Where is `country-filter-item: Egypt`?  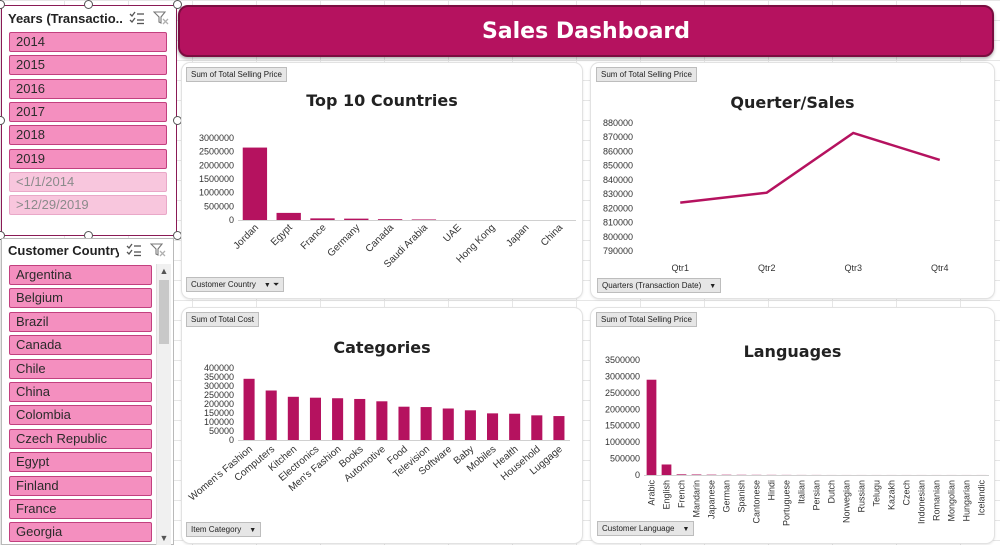
country-filter-item: Egypt is located at coordinates (80, 462).